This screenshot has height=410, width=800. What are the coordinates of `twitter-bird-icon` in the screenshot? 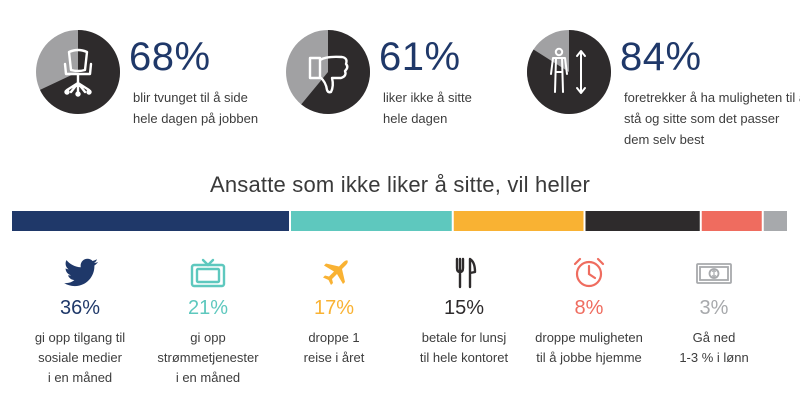 It's located at (81, 272).